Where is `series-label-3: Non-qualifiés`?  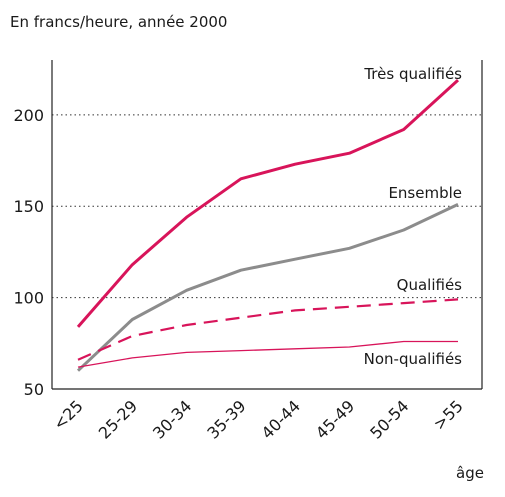
series-label-3: Non-qualifiés is located at coordinates (413, 359).